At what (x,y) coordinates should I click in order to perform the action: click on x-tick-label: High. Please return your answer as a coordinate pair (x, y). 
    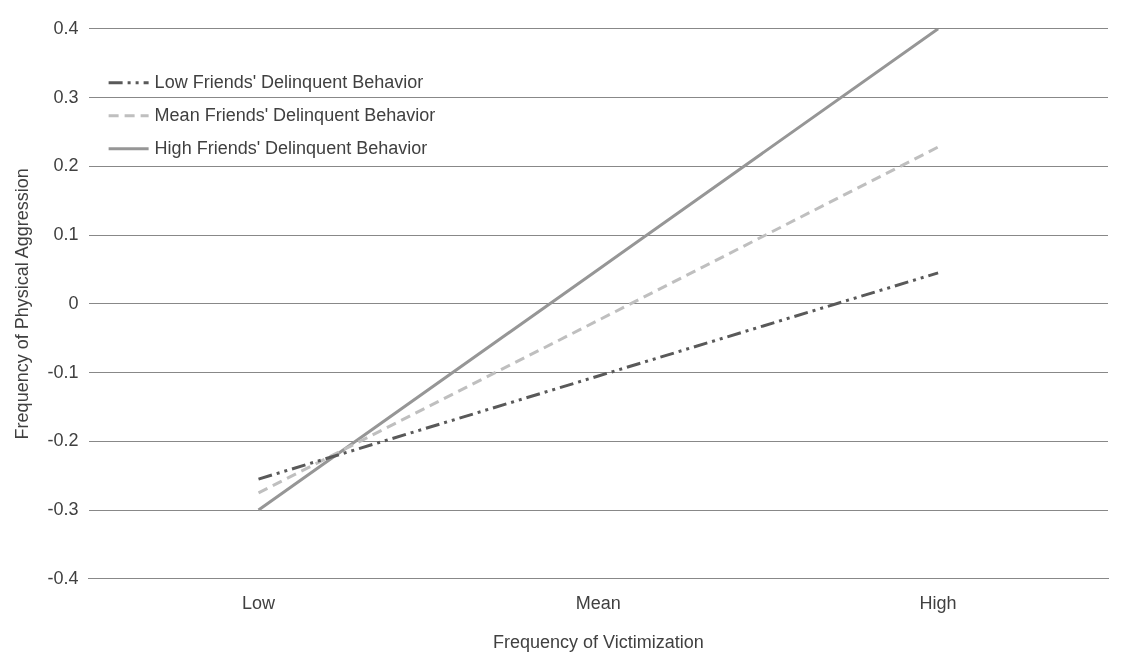
    Looking at the image, I should click on (938, 602).